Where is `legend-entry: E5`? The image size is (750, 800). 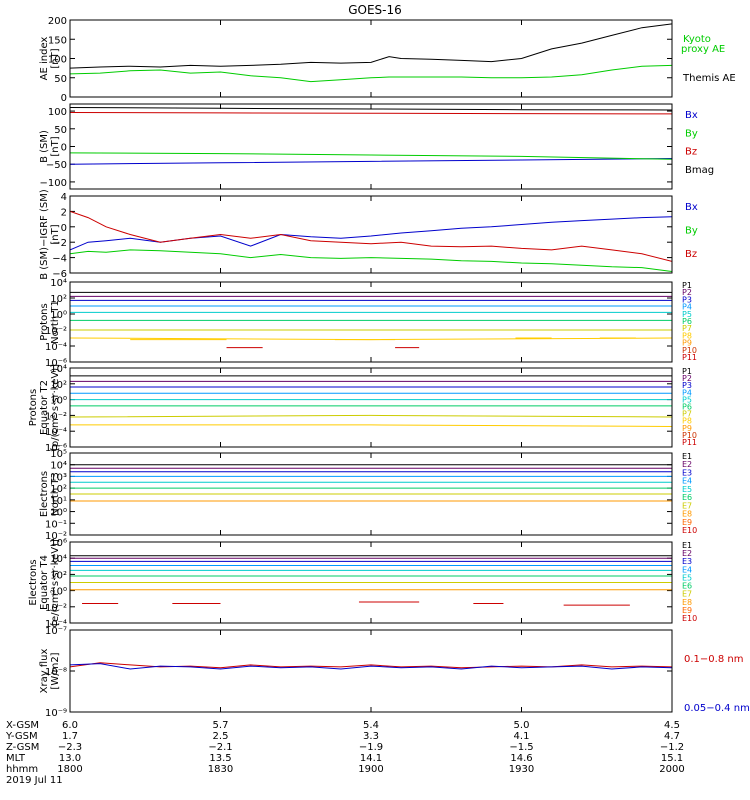
legend-entry: E5 is located at coordinates (687, 577).